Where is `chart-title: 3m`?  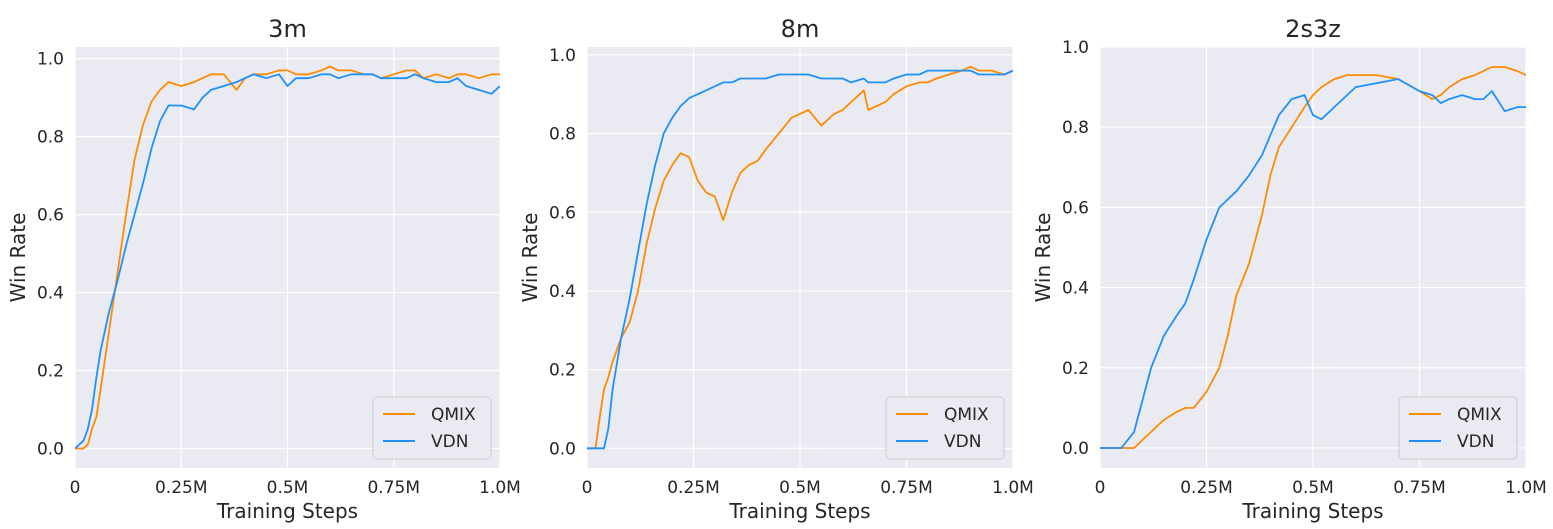 chart-title: 3m is located at coordinates (287, 29).